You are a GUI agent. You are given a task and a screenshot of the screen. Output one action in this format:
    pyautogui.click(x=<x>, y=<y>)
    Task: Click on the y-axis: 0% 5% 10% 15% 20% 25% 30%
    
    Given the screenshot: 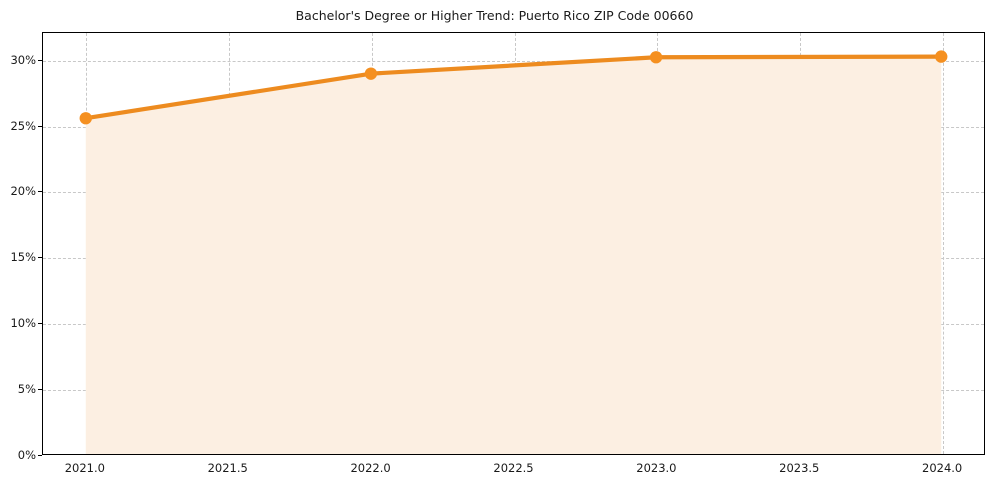 What is the action you would take?
    pyautogui.click(x=18, y=245)
    